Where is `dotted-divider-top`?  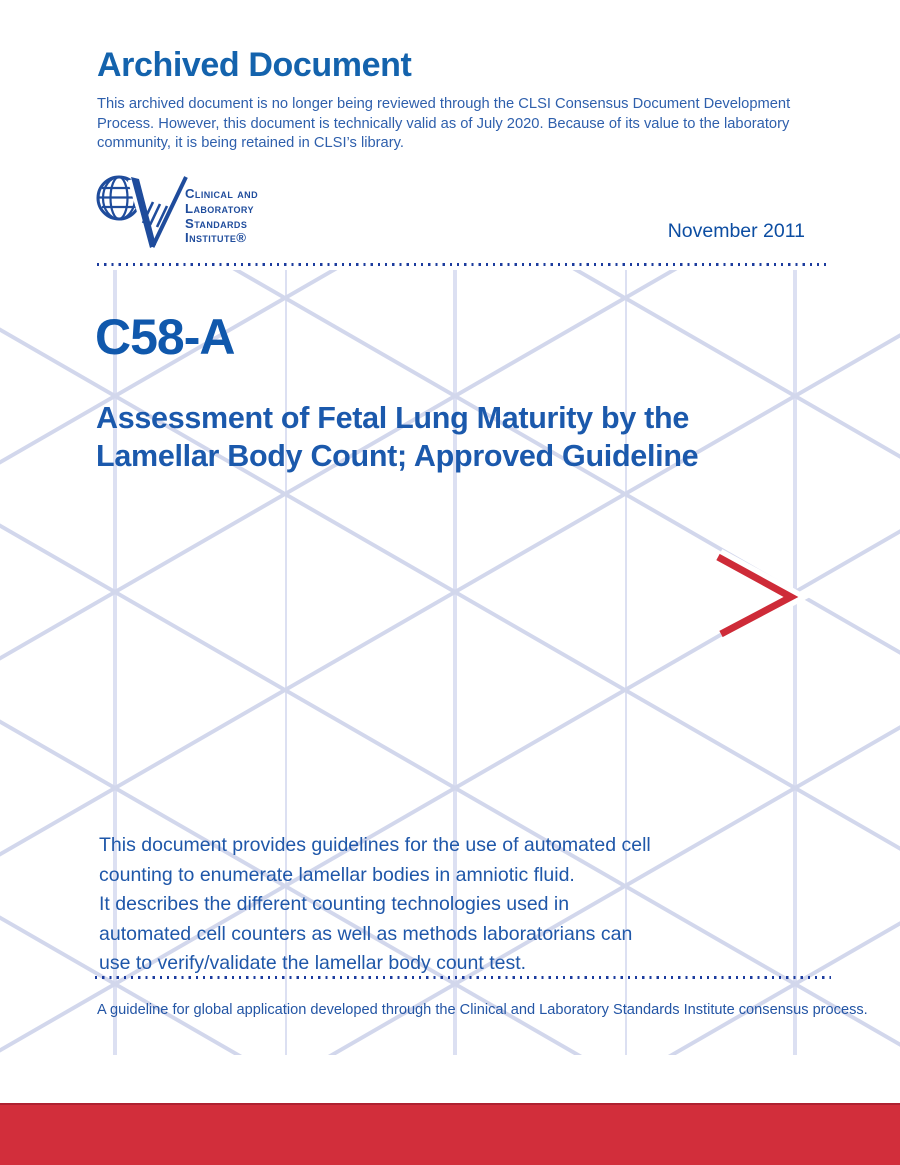 dotted-divider-top is located at coordinates (461, 264).